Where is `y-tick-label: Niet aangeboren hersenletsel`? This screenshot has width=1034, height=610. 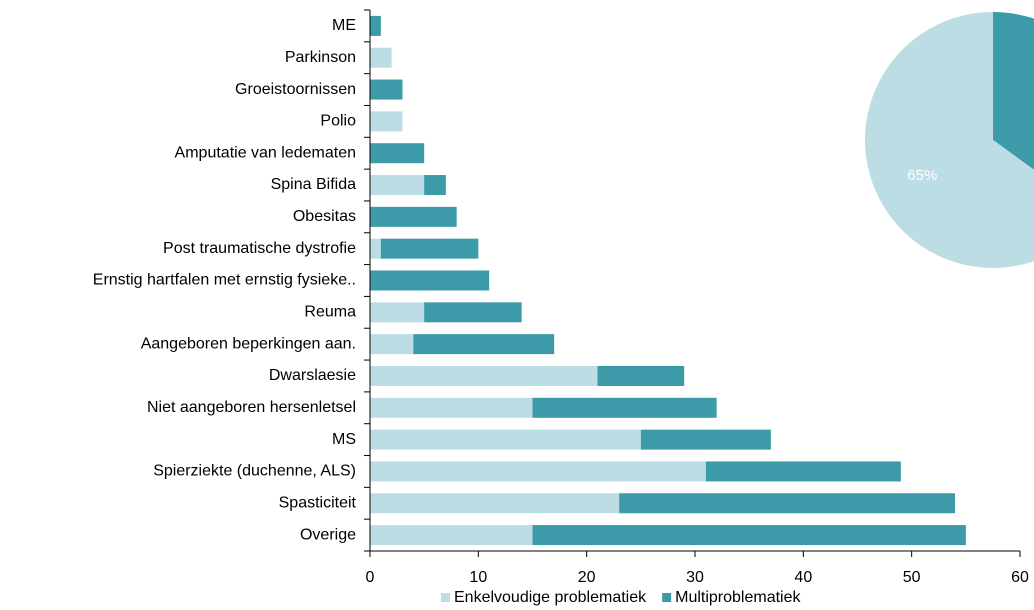
y-tick-label: Niet aangeboren hersenletsel is located at coordinates (251, 407).